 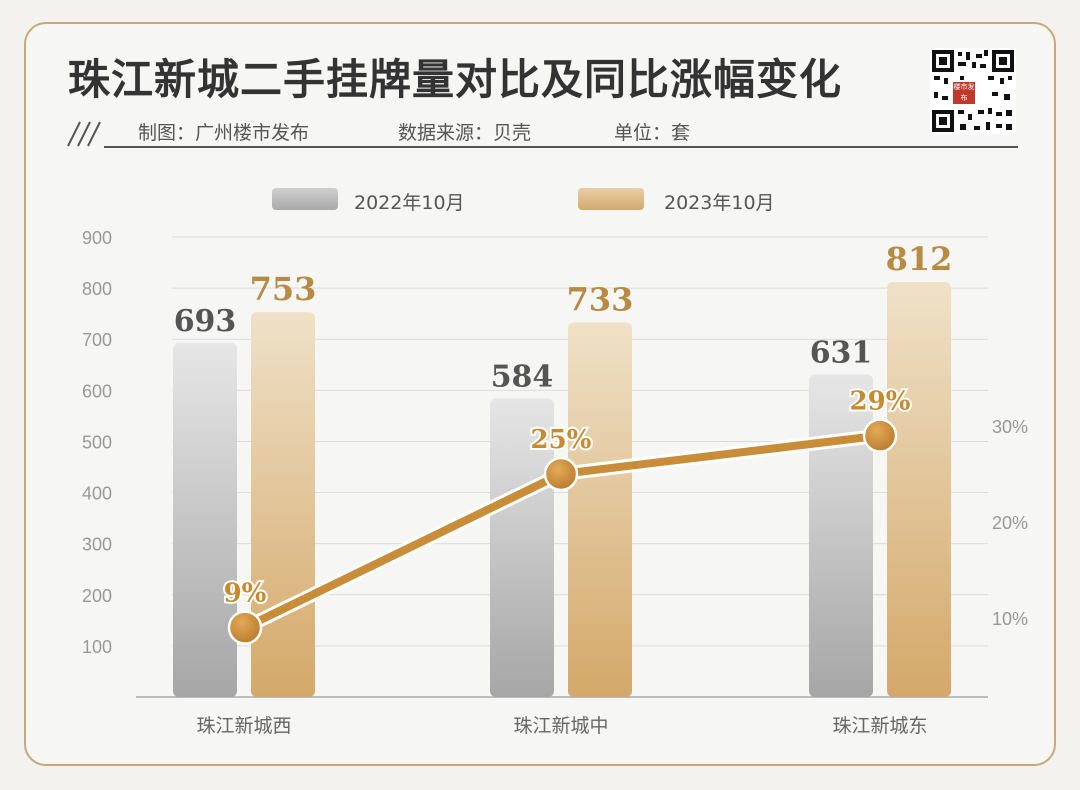 I want to click on y-tick-label: 300, so click(x=97, y=545).